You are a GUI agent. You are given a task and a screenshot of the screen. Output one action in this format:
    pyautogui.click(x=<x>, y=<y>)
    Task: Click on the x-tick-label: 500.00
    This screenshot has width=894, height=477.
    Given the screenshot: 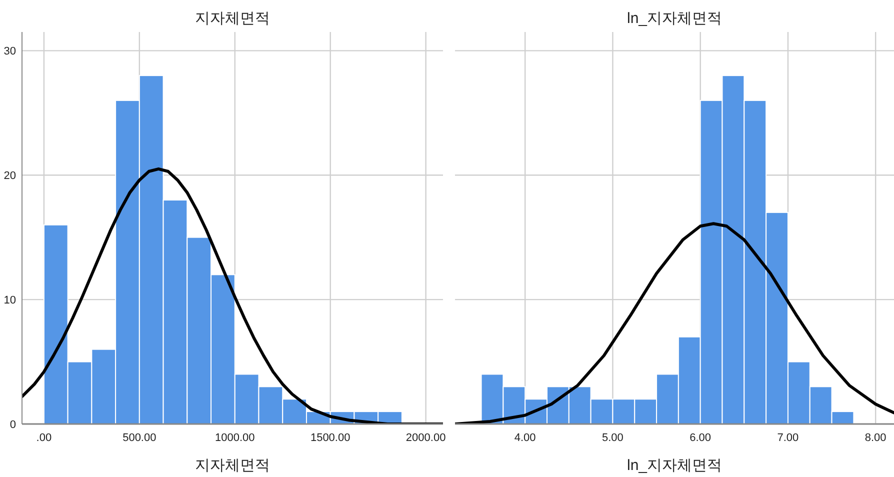 What is the action you would take?
    pyautogui.click(x=139, y=438)
    